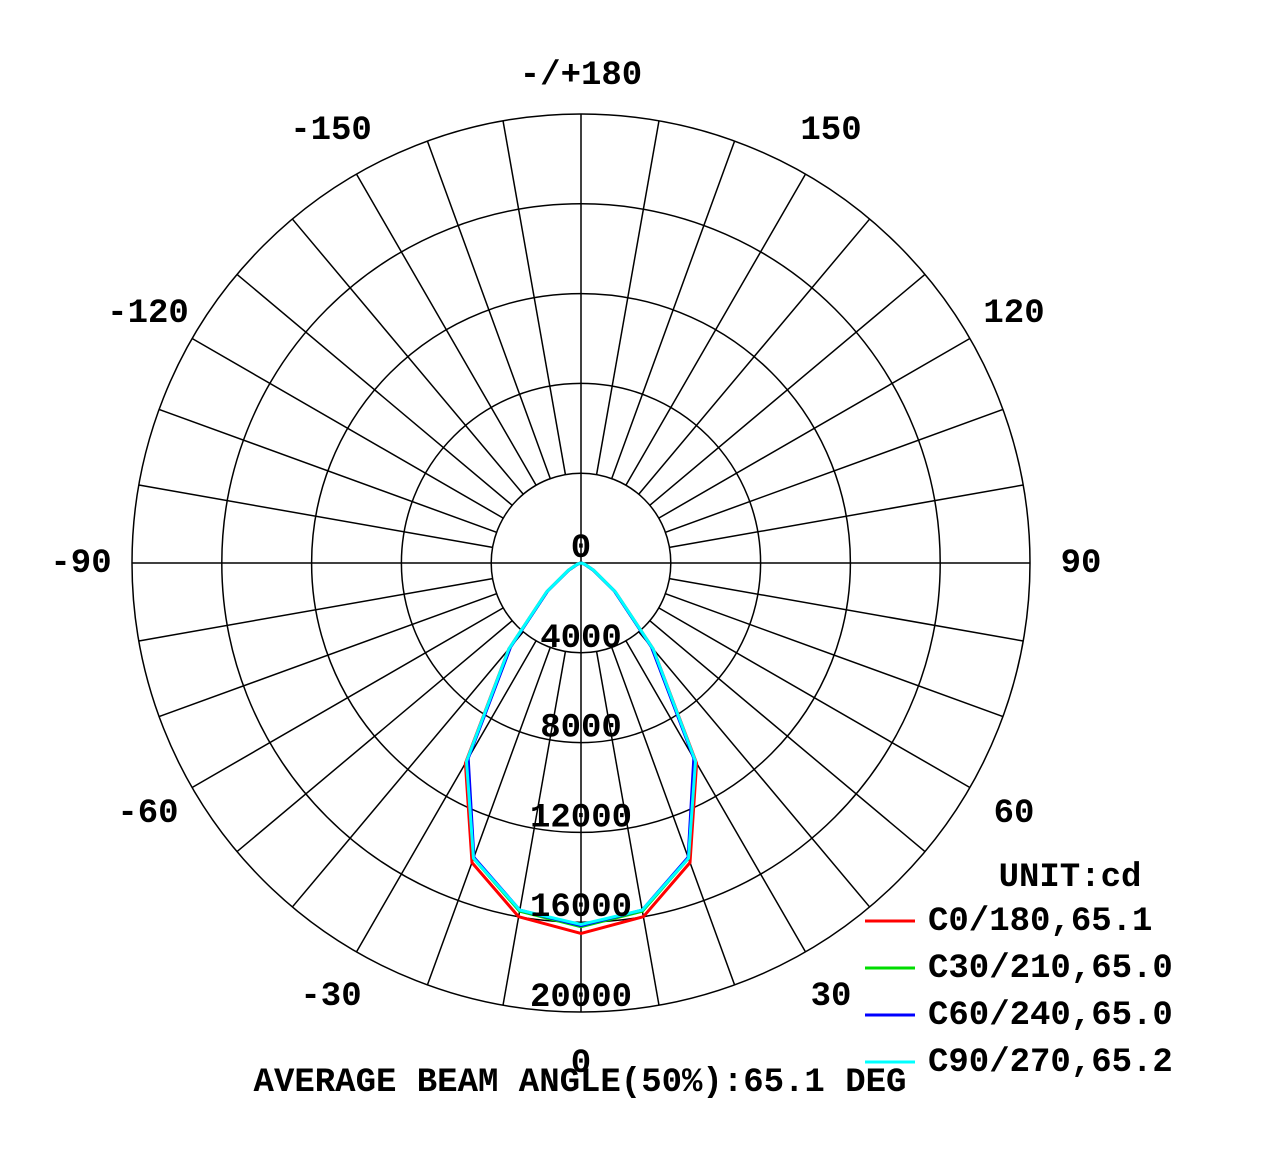  I want to click on r-tick-label: 8000, so click(581, 729).